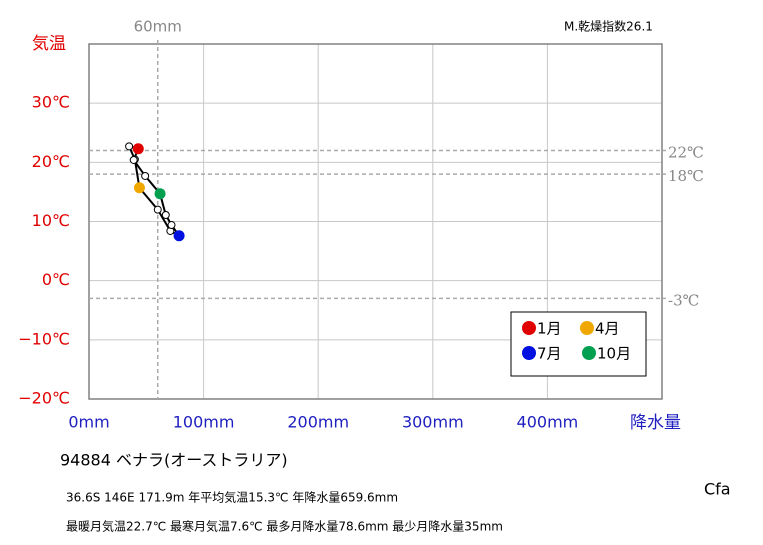 The image size is (763, 545). I want to click on y-tick-label: −20℃, so click(44, 398).